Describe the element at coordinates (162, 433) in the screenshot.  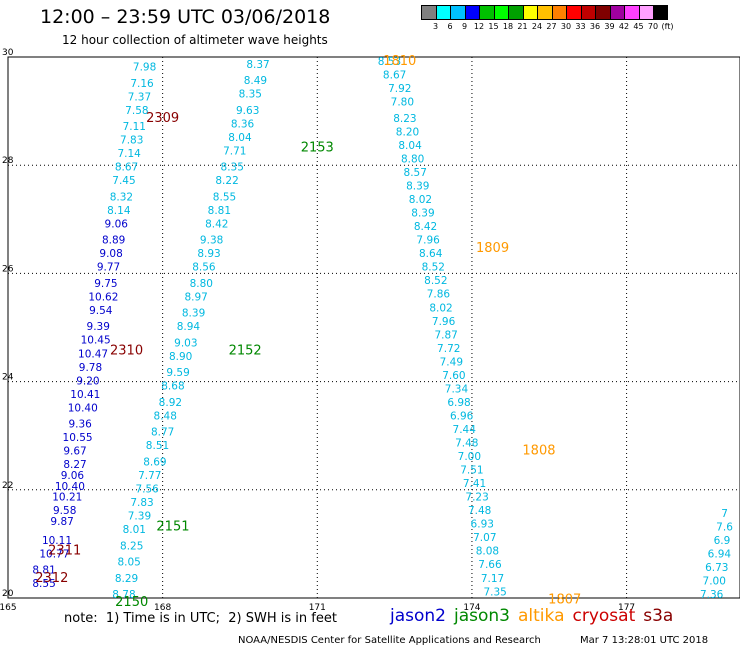
I see `wave-height-value: 8.77` at that location.